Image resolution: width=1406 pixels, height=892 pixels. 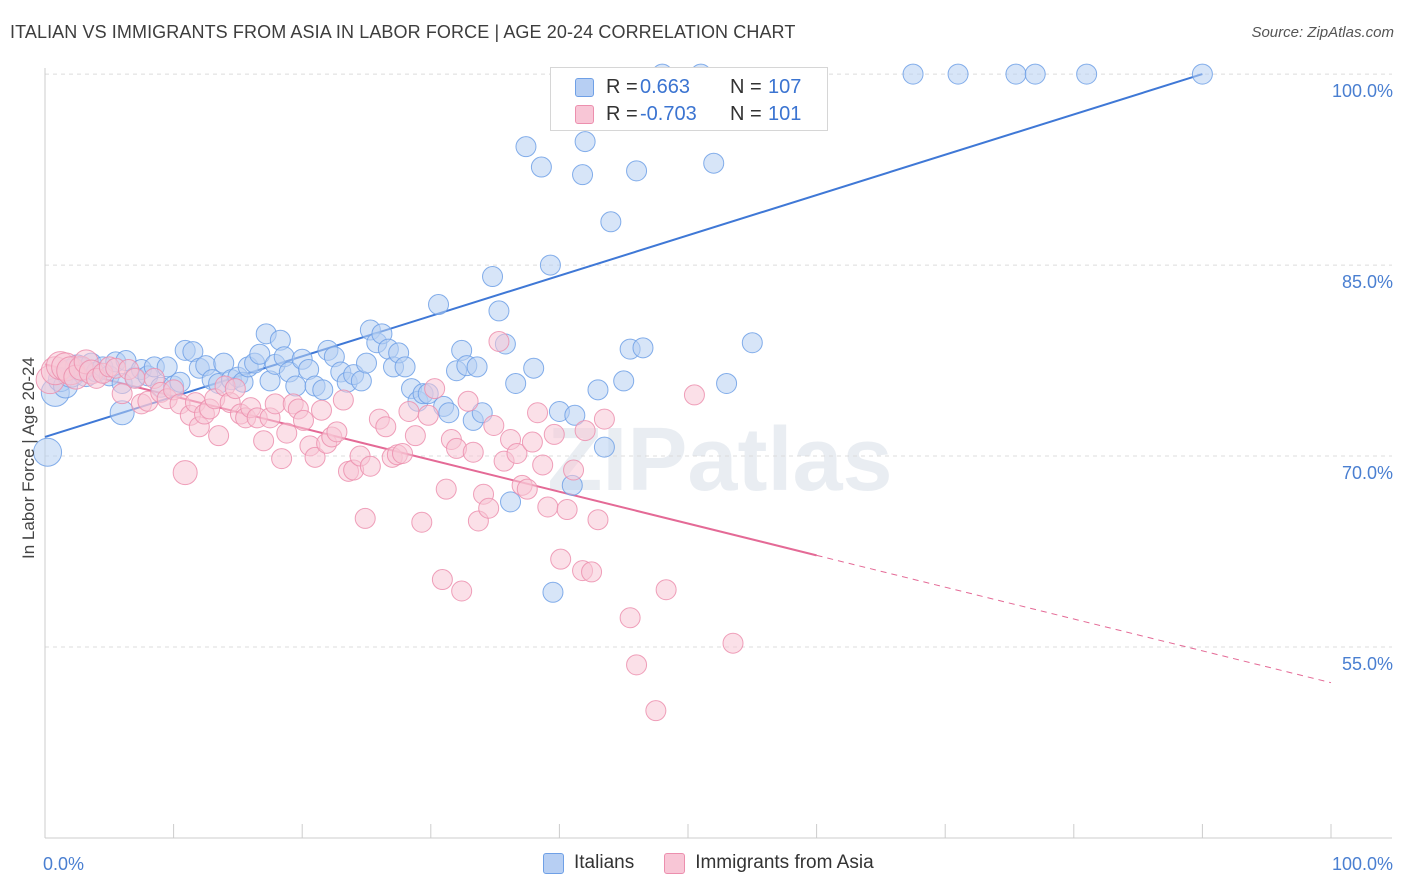 What do you see at coordinates (622, 86) in the screenshot?
I see `legend-r-label: R =` at bounding box center [622, 86].